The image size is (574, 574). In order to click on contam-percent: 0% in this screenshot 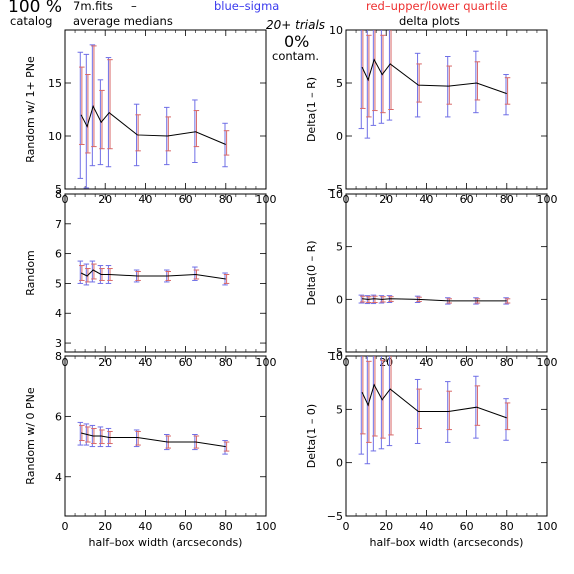, I will do `click(297, 41)`.